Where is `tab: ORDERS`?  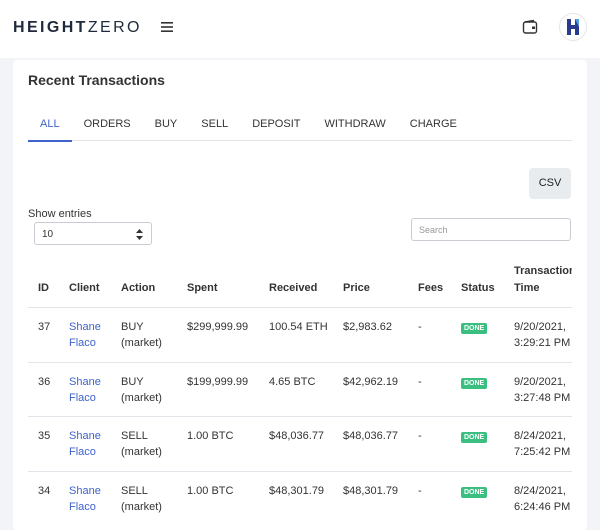
tab: ORDERS is located at coordinates (107, 124).